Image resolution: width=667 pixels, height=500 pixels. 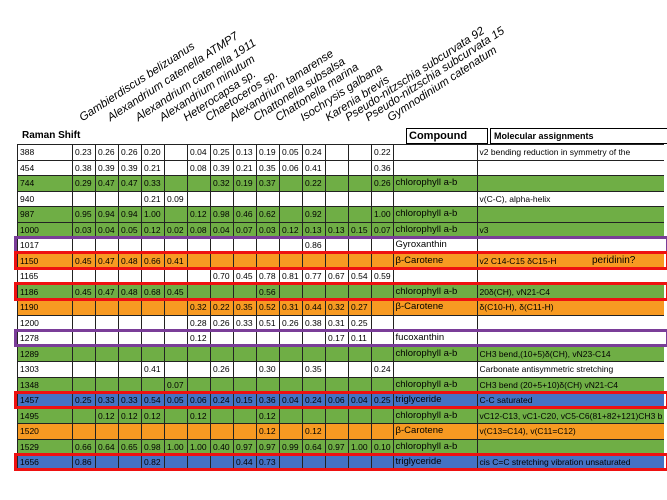 I want to click on intensity-cell: 0.24, so click(x=222, y=400).